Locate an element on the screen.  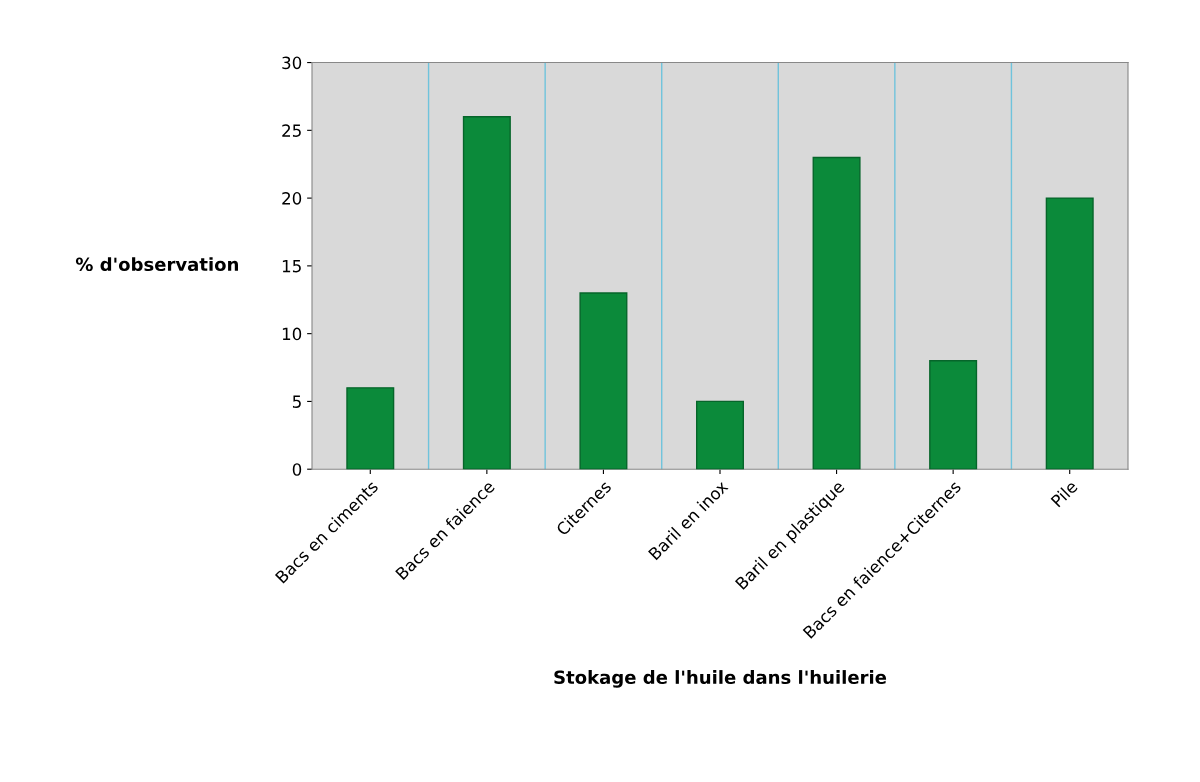
y-tick-label: 15 is located at coordinates (291, 266).